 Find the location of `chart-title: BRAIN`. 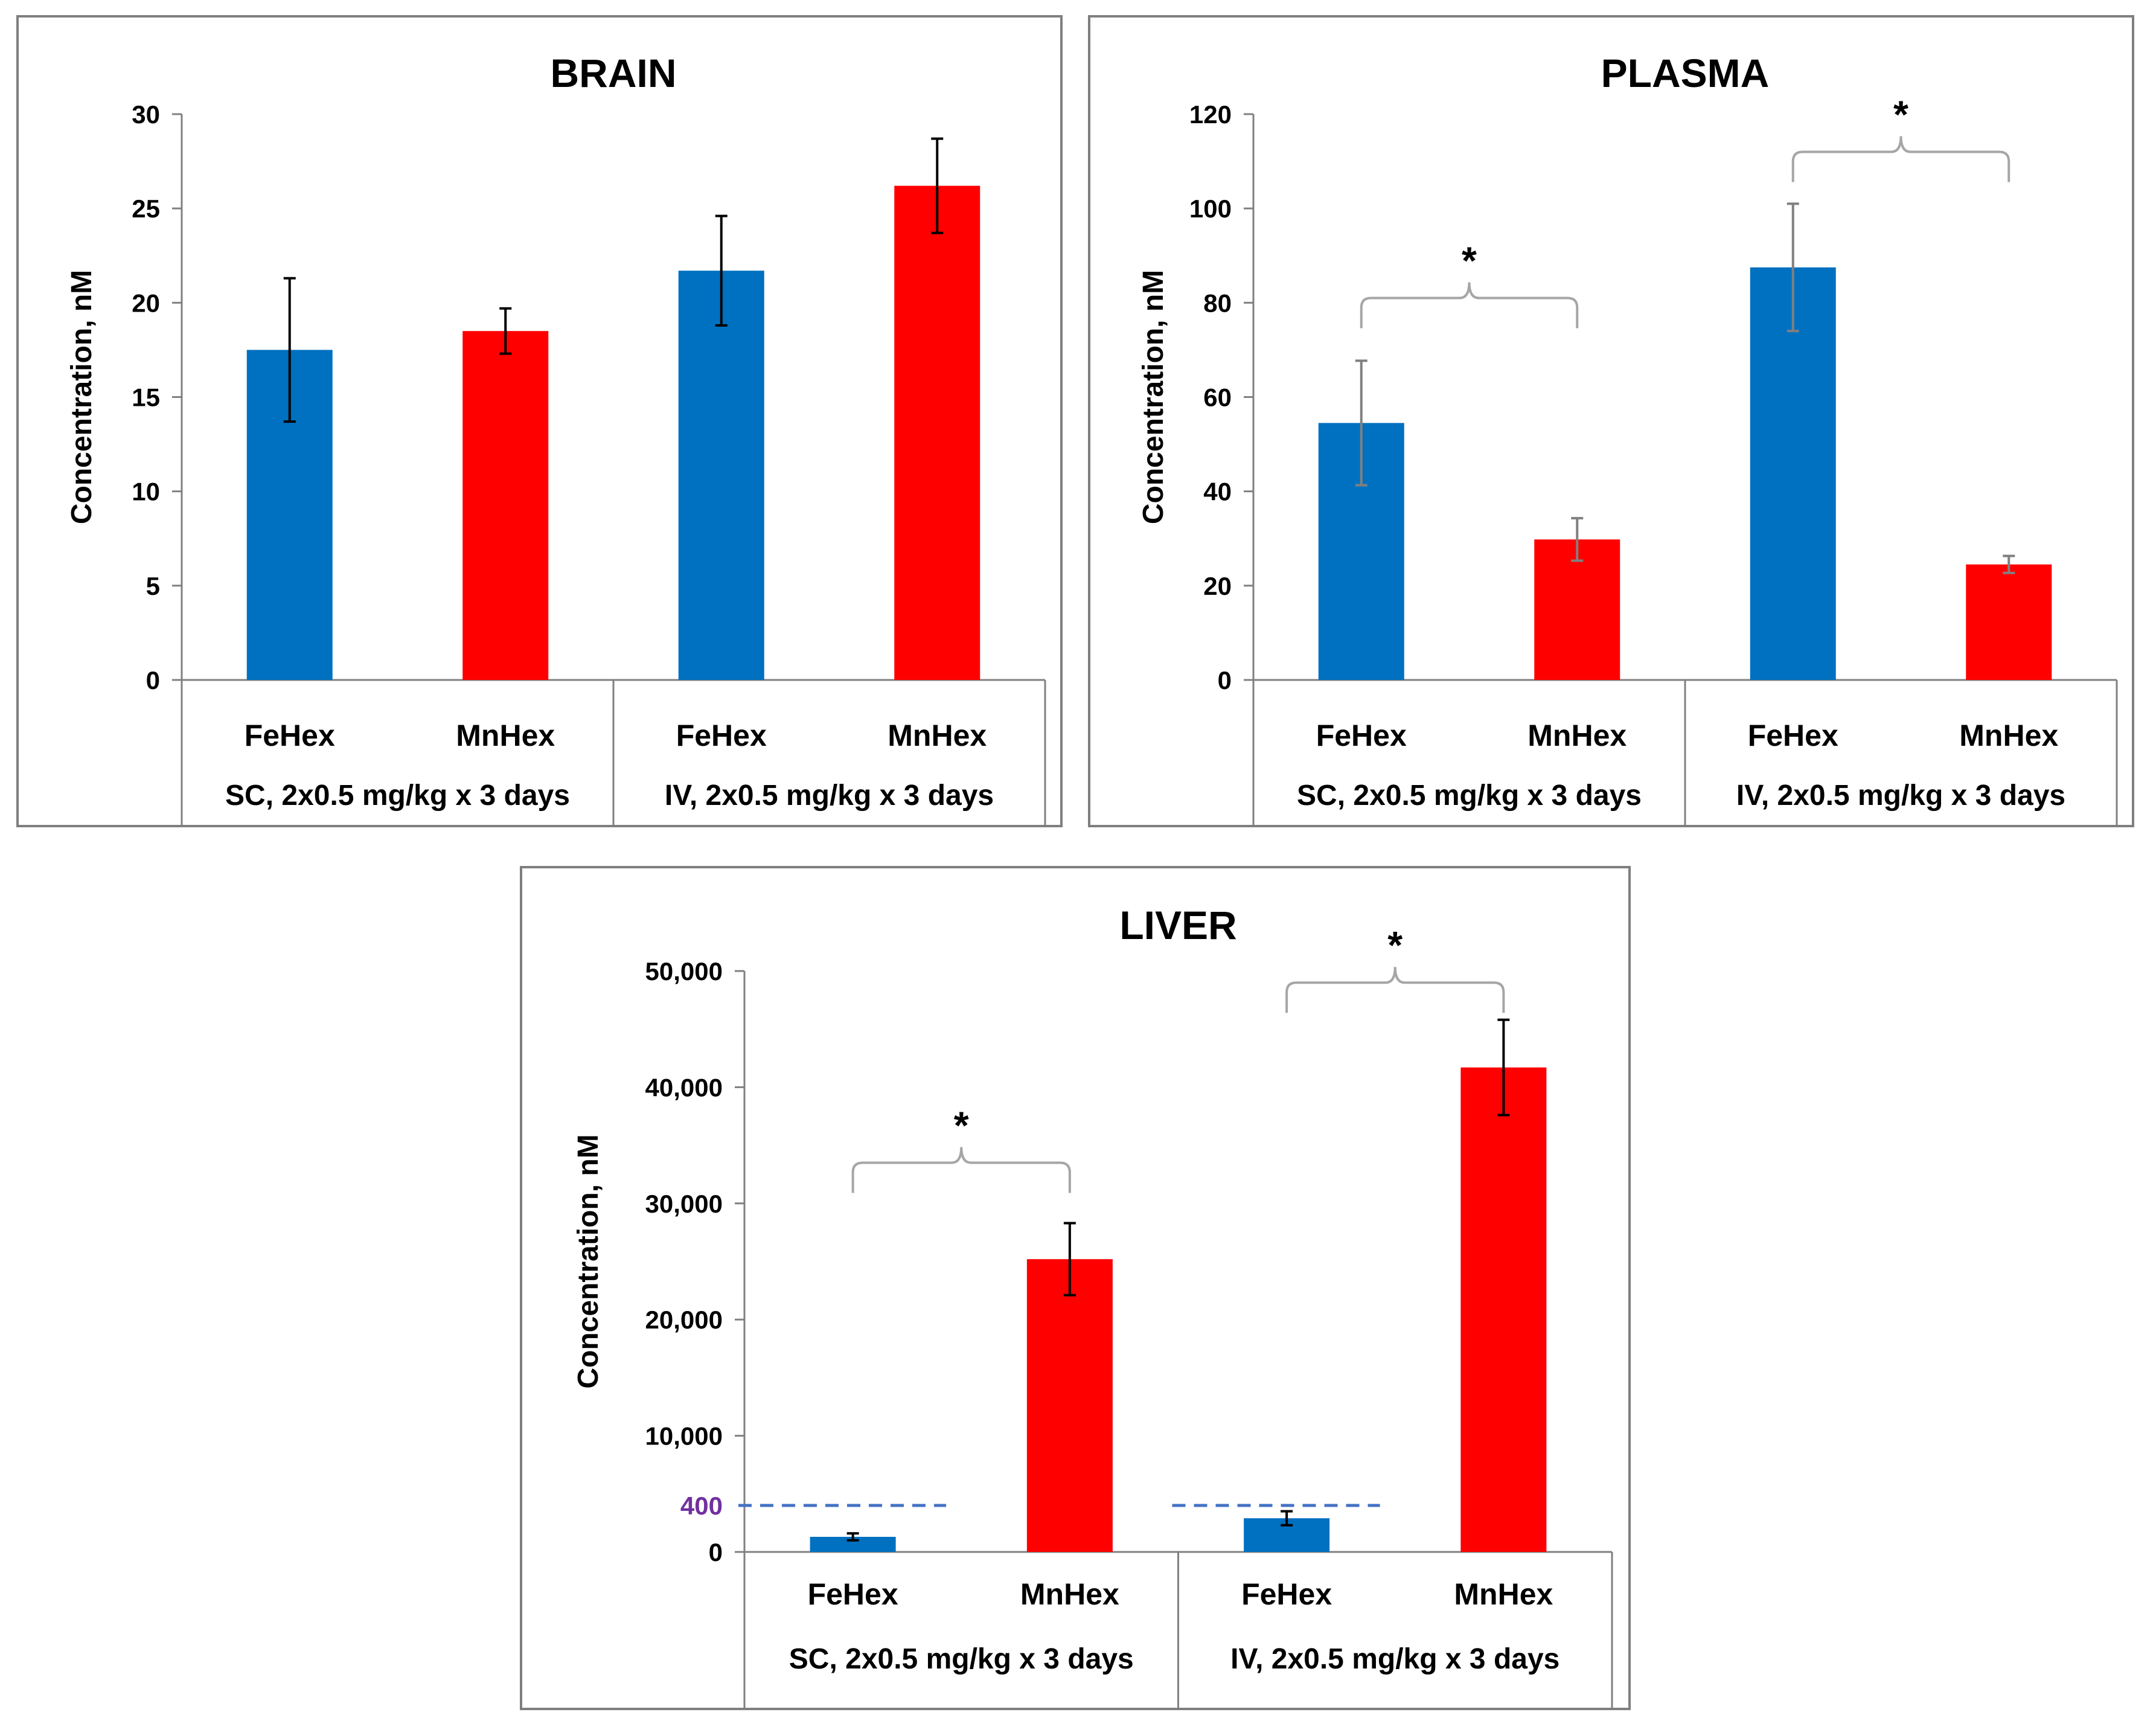

chart-title: BRAIN is located at coordinates (614, 73).